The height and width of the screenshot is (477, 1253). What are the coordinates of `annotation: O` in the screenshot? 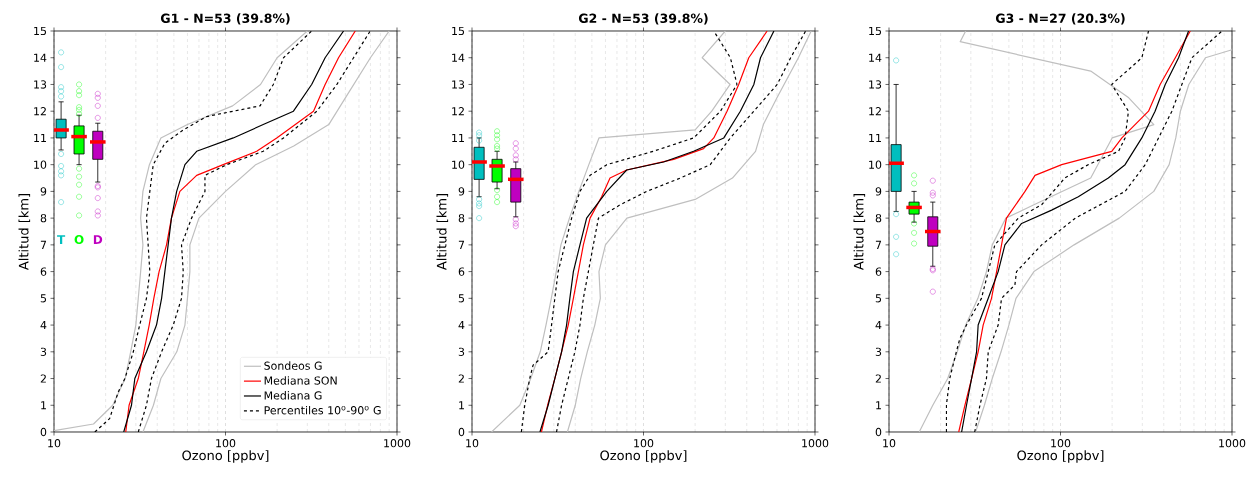 It's located at (79, 239).